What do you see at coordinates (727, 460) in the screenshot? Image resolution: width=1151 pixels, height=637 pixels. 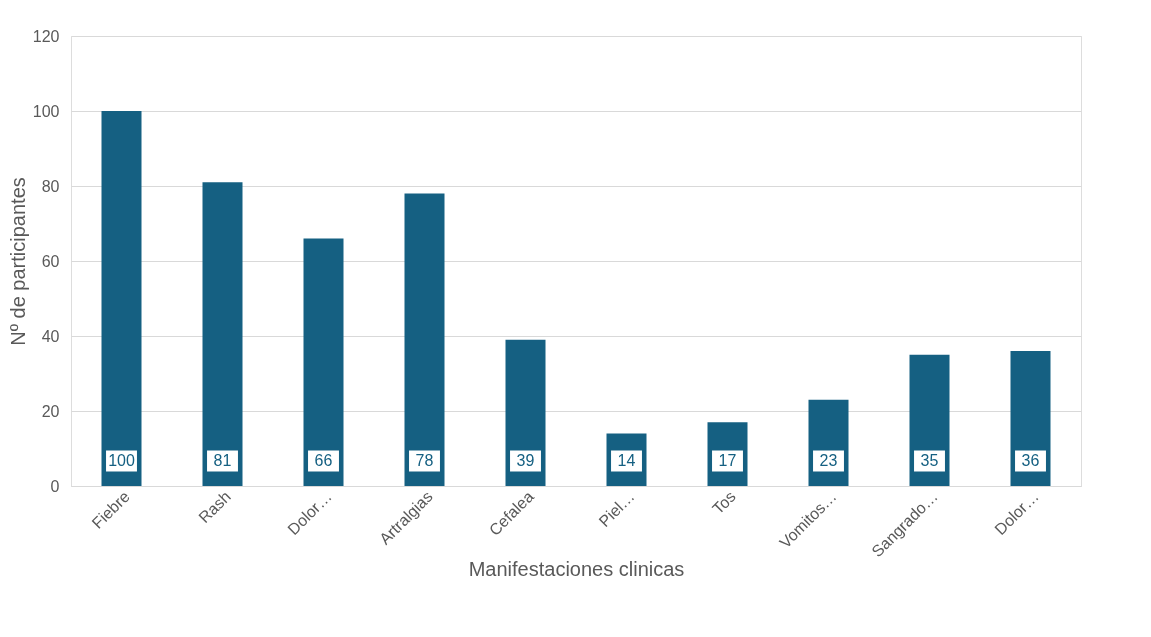 I see `data-label: 17` at bounding box center [727, 460].